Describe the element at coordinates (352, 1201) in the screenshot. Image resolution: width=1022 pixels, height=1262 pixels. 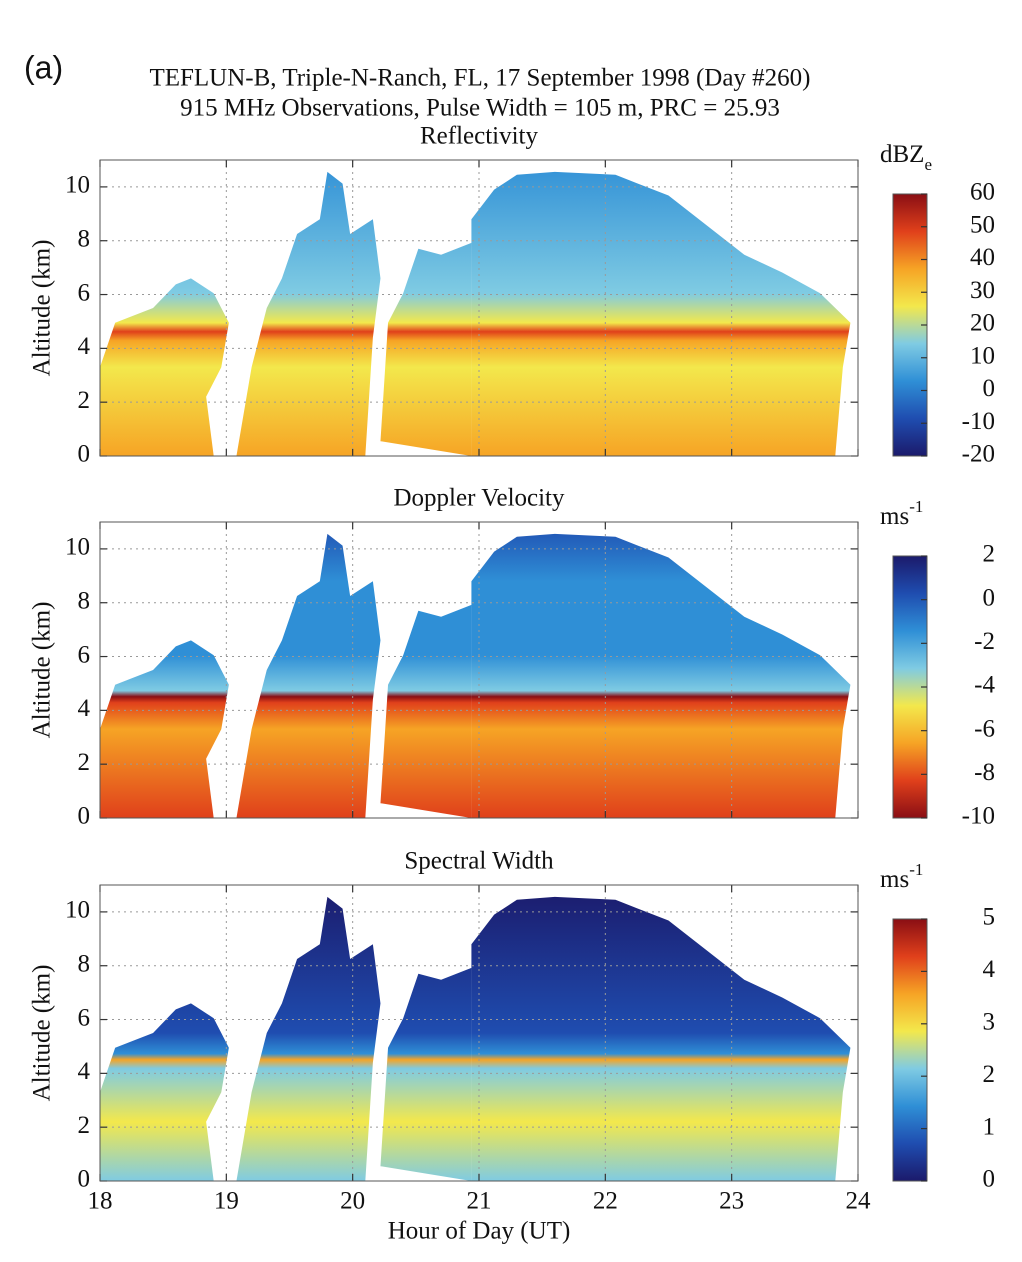
I see `x-tick-label: 20` at that location.